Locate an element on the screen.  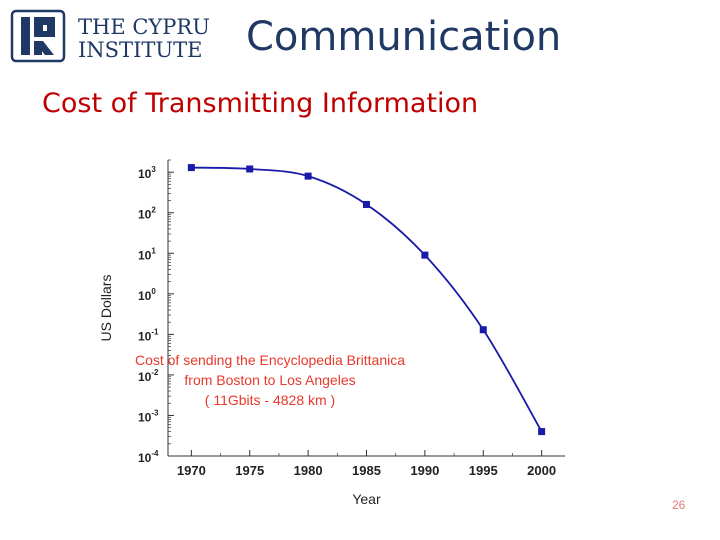
y-tick-label: 10⁻² is located at coordinates (148, 376).